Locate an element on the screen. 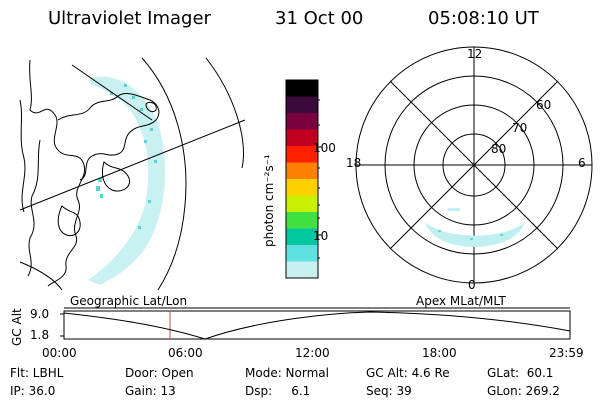  coastlines is located at coordinates (89, 173).